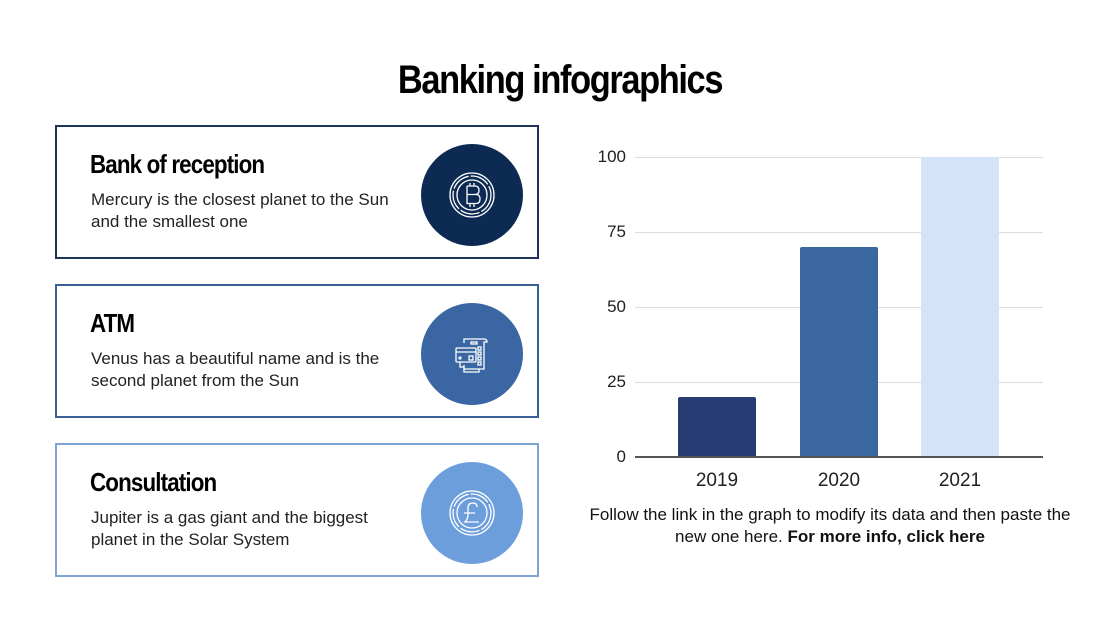 This screenshot has width=1120, height=630. What do you see at coordinates (839, 480) in the screenshot?
I see `x-tick: 2020` at bounding box center [839, 480].